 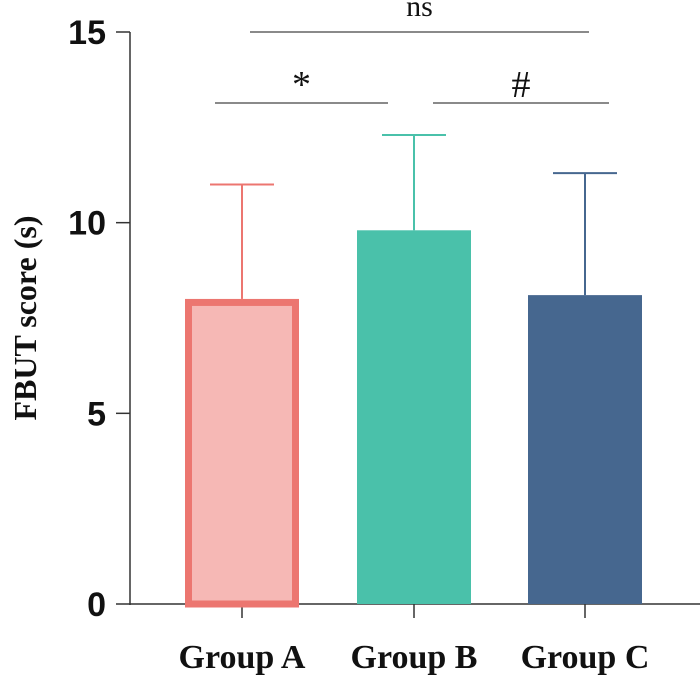 What do you see at coordinates (414, 657) in the screenshot?
I see `x-category-label: Group B` at bounding box center [414, 657].